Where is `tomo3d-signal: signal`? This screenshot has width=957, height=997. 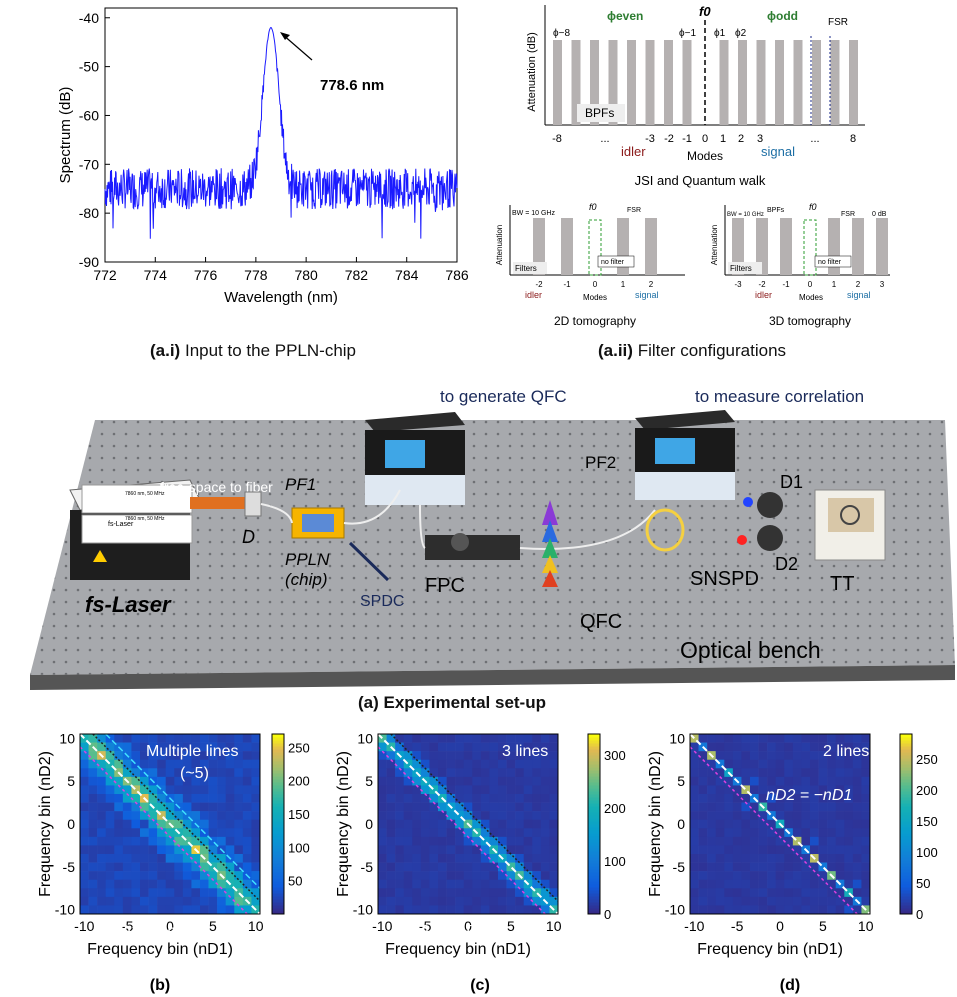
tomo3d-signal: signal is located at coordinates (859, 295).